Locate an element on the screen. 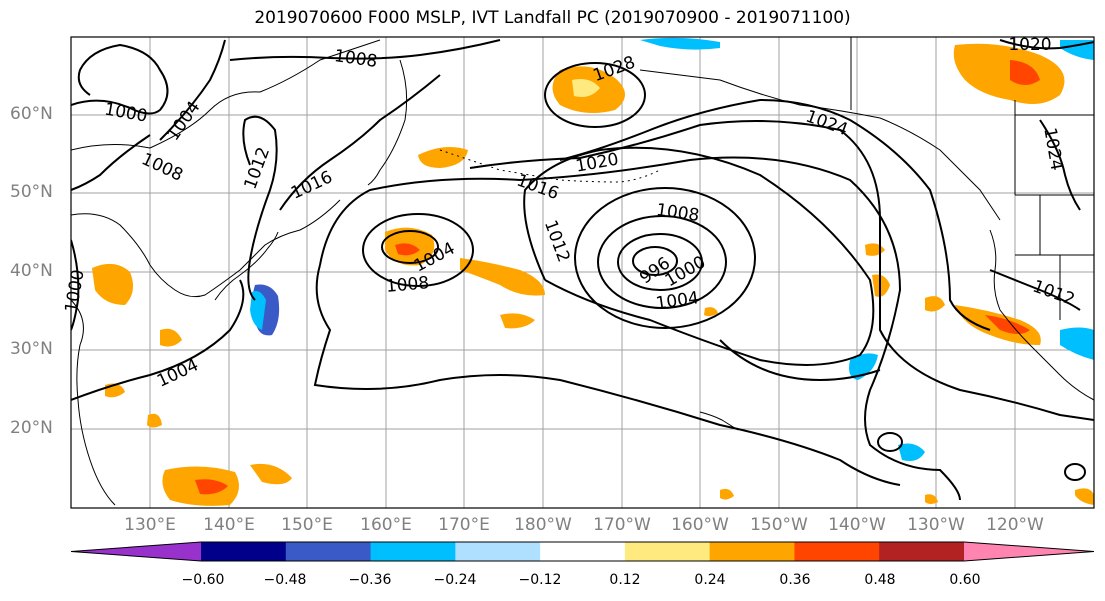 This screenshot has width=1105, height=601. contour-label: 1008 is located at coordinates (407, 285).